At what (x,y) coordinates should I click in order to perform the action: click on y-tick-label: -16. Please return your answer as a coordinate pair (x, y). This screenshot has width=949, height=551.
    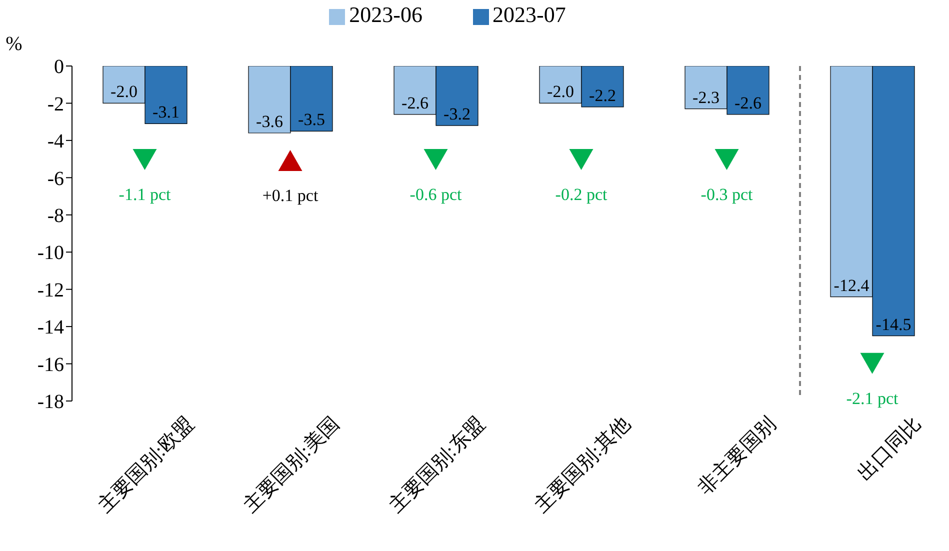
    Looking at the image, I should click on (50, 365).